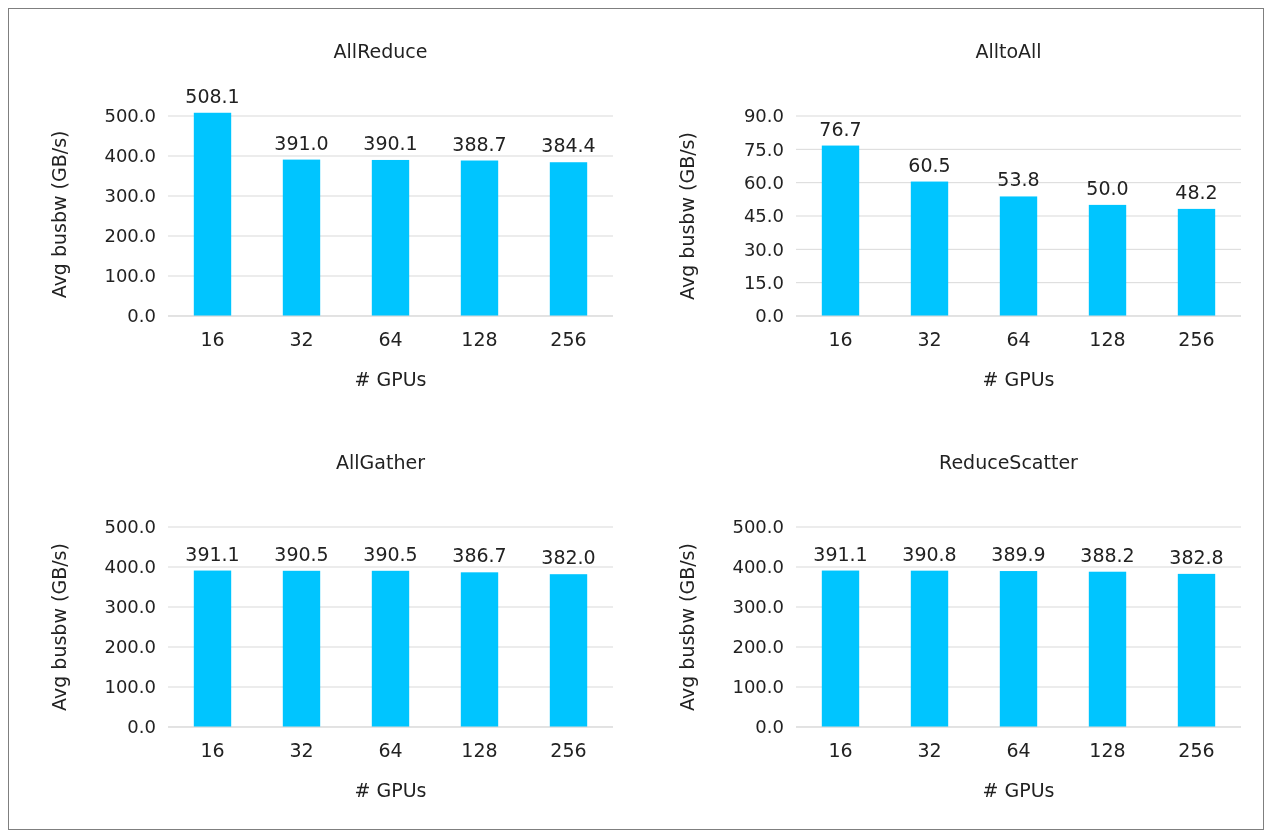 The image size is (1272, 838). What do you see at coordinates (212, 95) in the screenshot?
I see `data-label: 508.1` at bounding box center [212, 95].